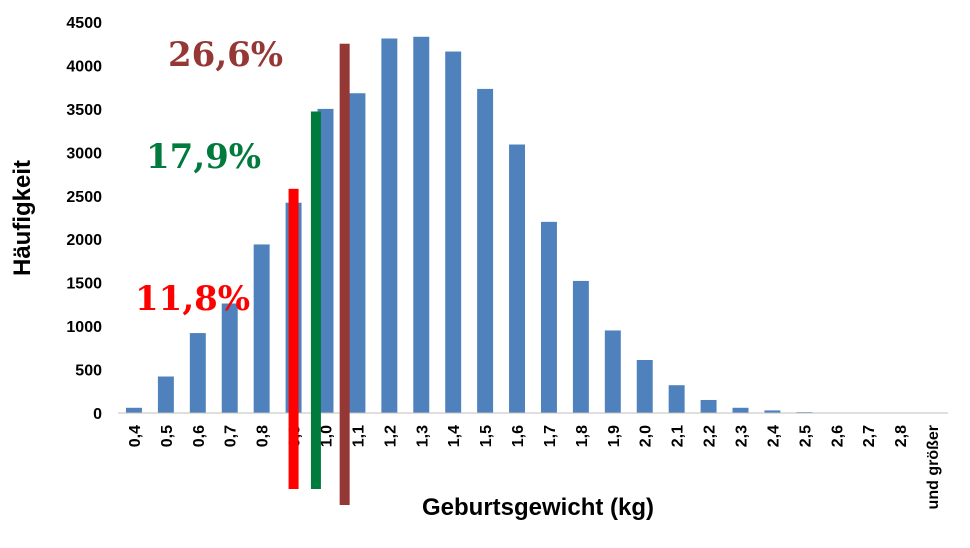  Describe the element at coordinates (167, 436) in the screenshot. I see `x-tick-label: 0,5` at that location.